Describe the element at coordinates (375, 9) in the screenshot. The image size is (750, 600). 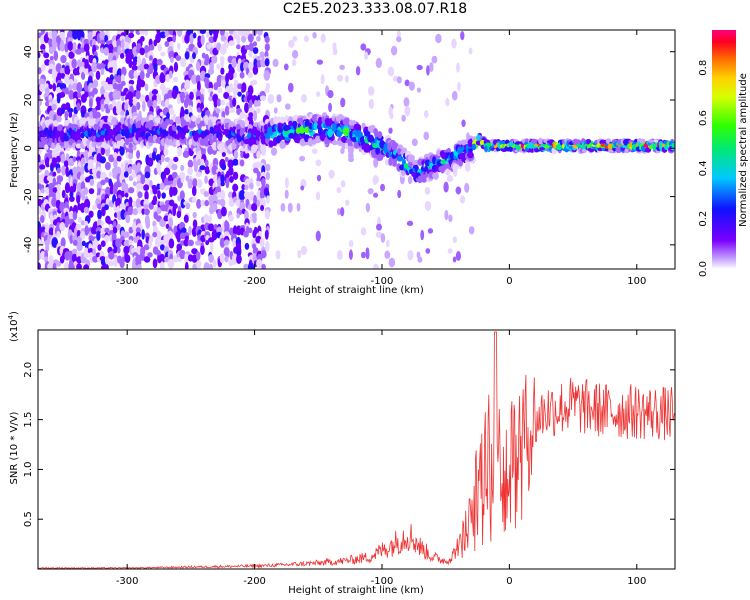
I see `figure-title: C2E5.2023.333.08.07.R18` at that location.